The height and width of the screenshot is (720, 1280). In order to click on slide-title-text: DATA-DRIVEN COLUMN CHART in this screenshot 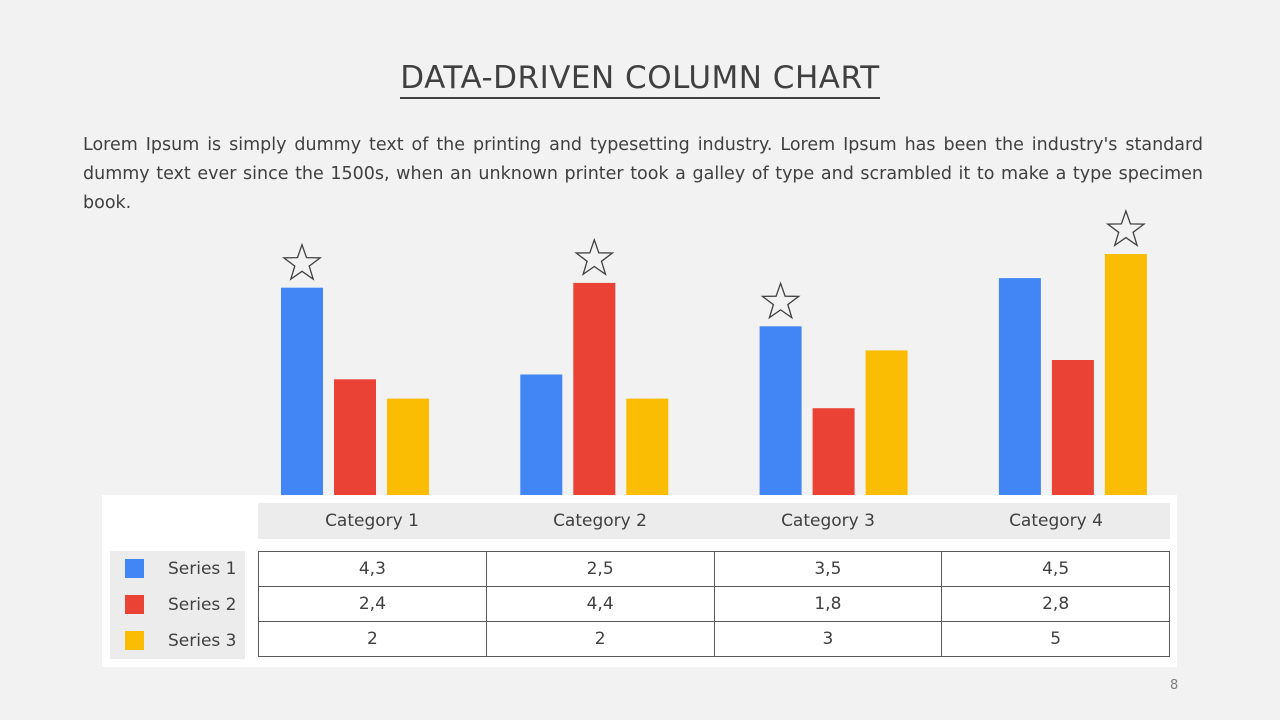, I will do `click(640, 79)`.